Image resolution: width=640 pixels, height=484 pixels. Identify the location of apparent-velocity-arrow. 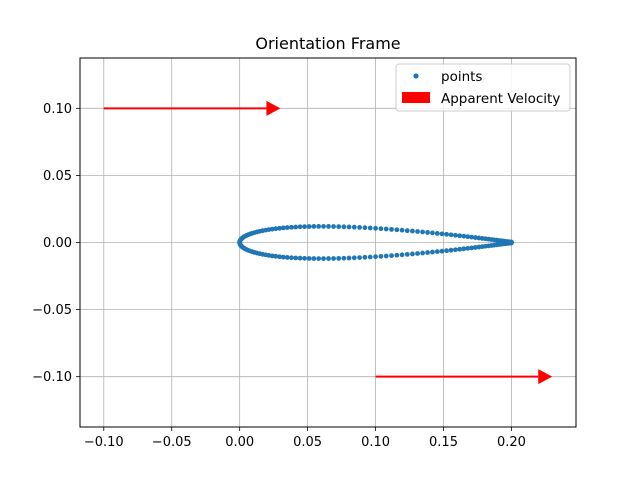
(464, 377).